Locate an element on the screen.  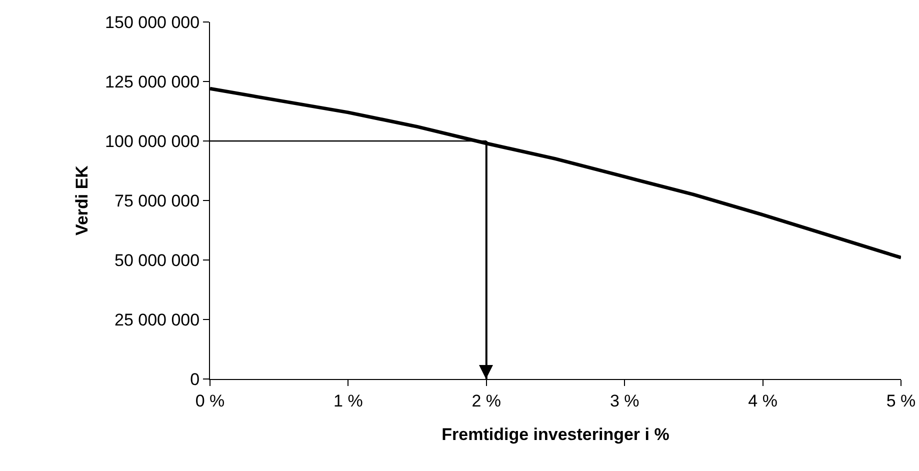
y-tick-label: 0 is located at coordinates (195, 379).